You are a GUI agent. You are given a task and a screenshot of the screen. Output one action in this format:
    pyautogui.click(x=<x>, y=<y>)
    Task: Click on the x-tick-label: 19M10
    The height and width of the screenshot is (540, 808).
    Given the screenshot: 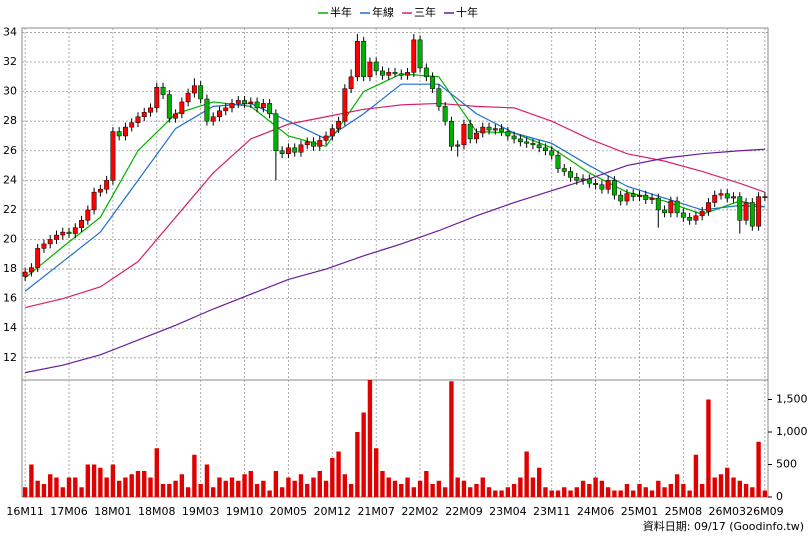 What is the action you would take?
    pyautogui.click(x=245, y=511)
    